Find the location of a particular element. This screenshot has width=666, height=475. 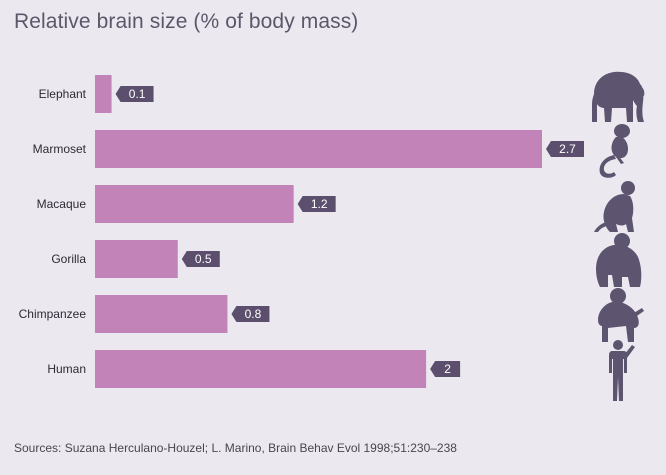

value-label: 0.1 is located at coordinates (134, 94).